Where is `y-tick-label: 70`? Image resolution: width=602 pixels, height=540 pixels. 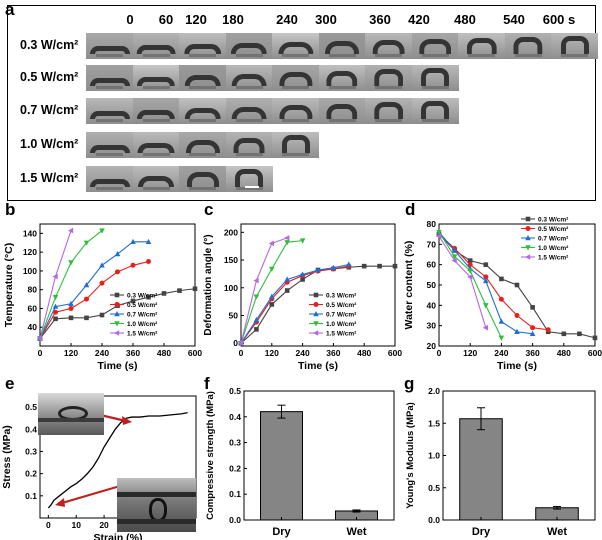
y-tick-label: 70 is located at coordinates (432, 244).